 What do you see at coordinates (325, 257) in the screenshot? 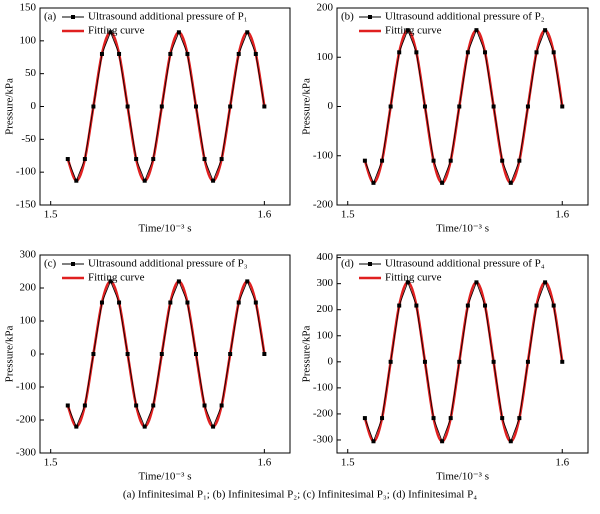
I see `y-tick-label: 400` at bounding box center [325, 257].